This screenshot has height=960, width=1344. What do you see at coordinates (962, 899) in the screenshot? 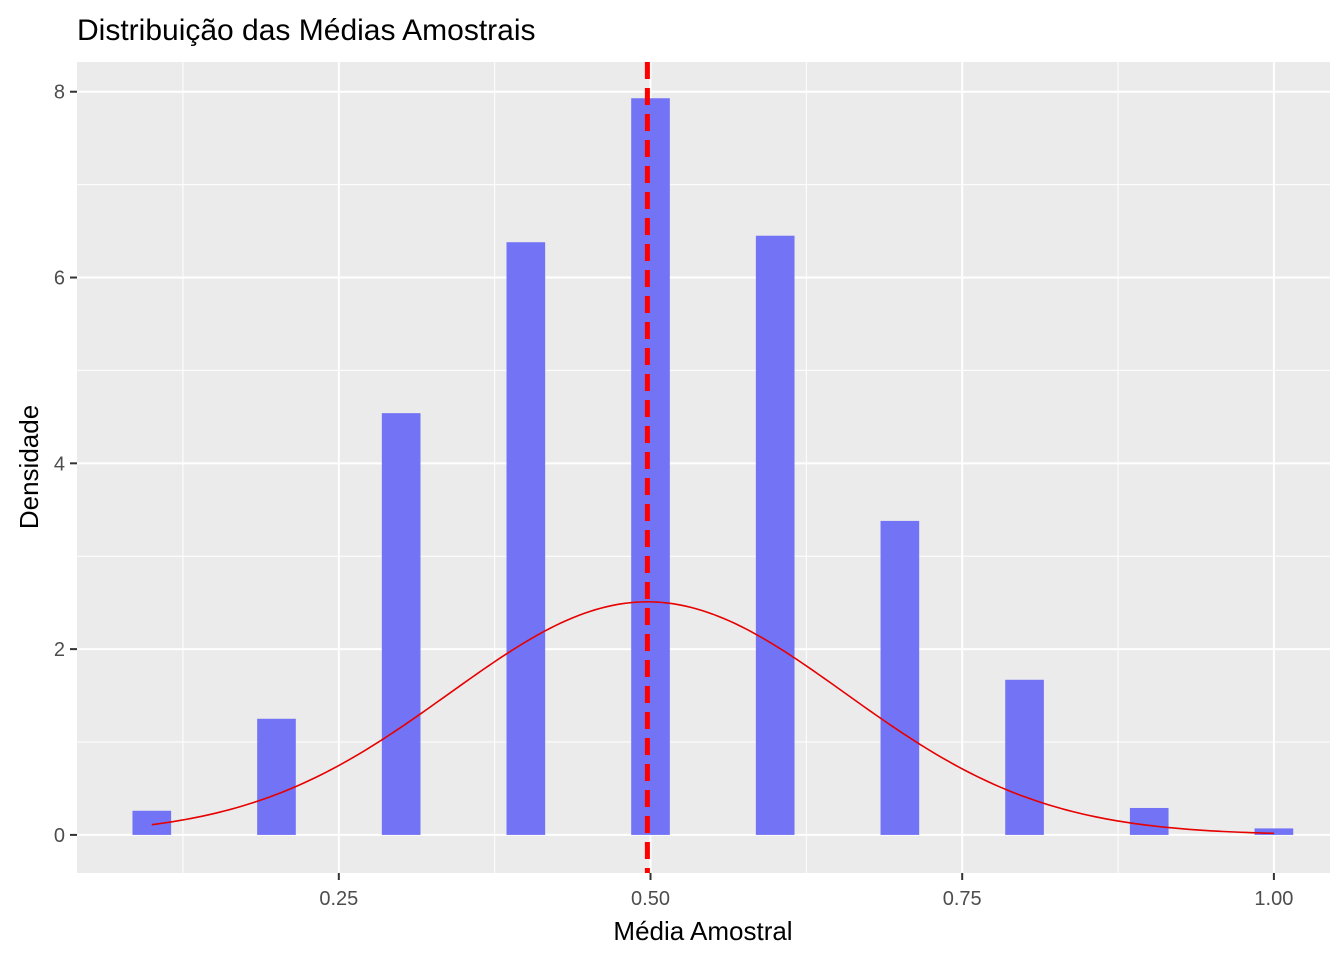
I see `x-tick-label: 0.75` at bounding box center [962, 899].